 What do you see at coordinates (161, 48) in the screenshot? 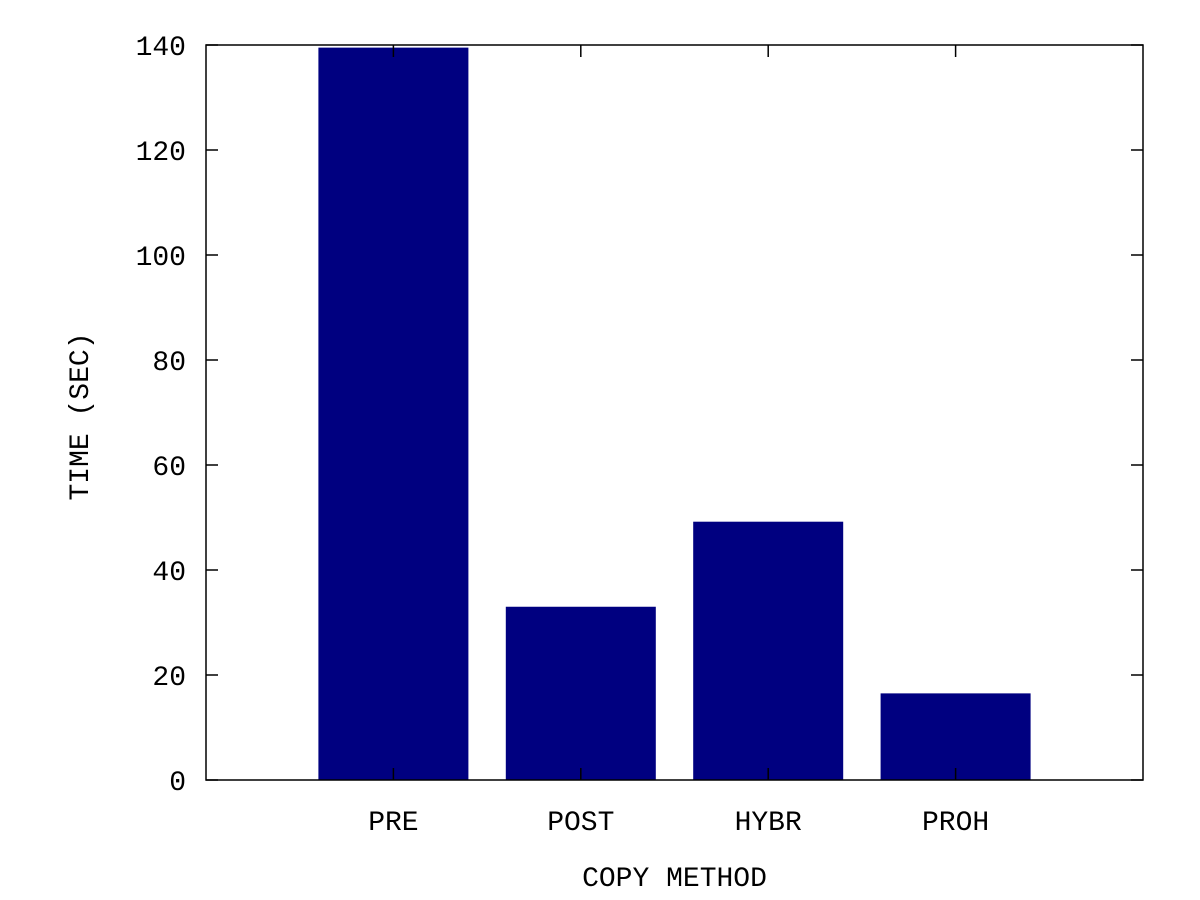
I see `y-tick-label: 140` at bounding box center [161, 48].